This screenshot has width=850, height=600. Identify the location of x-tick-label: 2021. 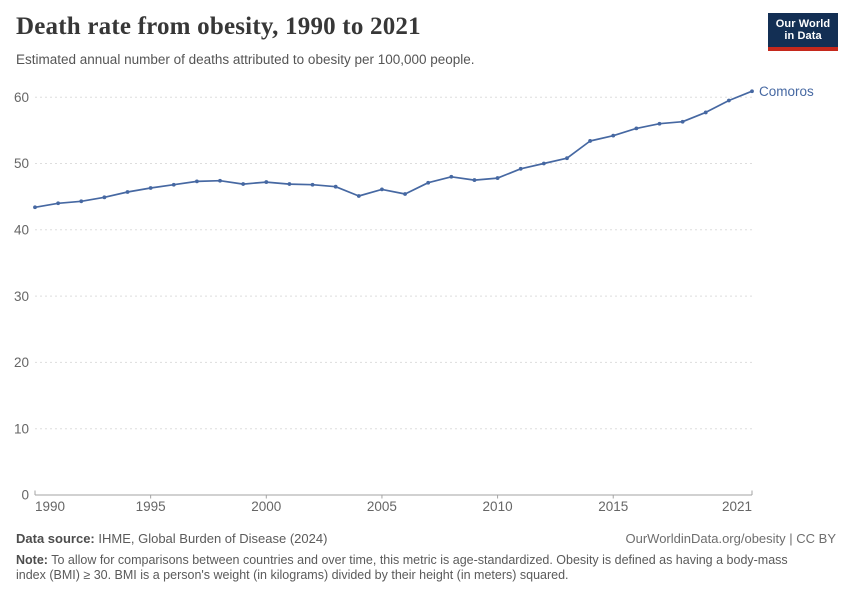
(737, 506).